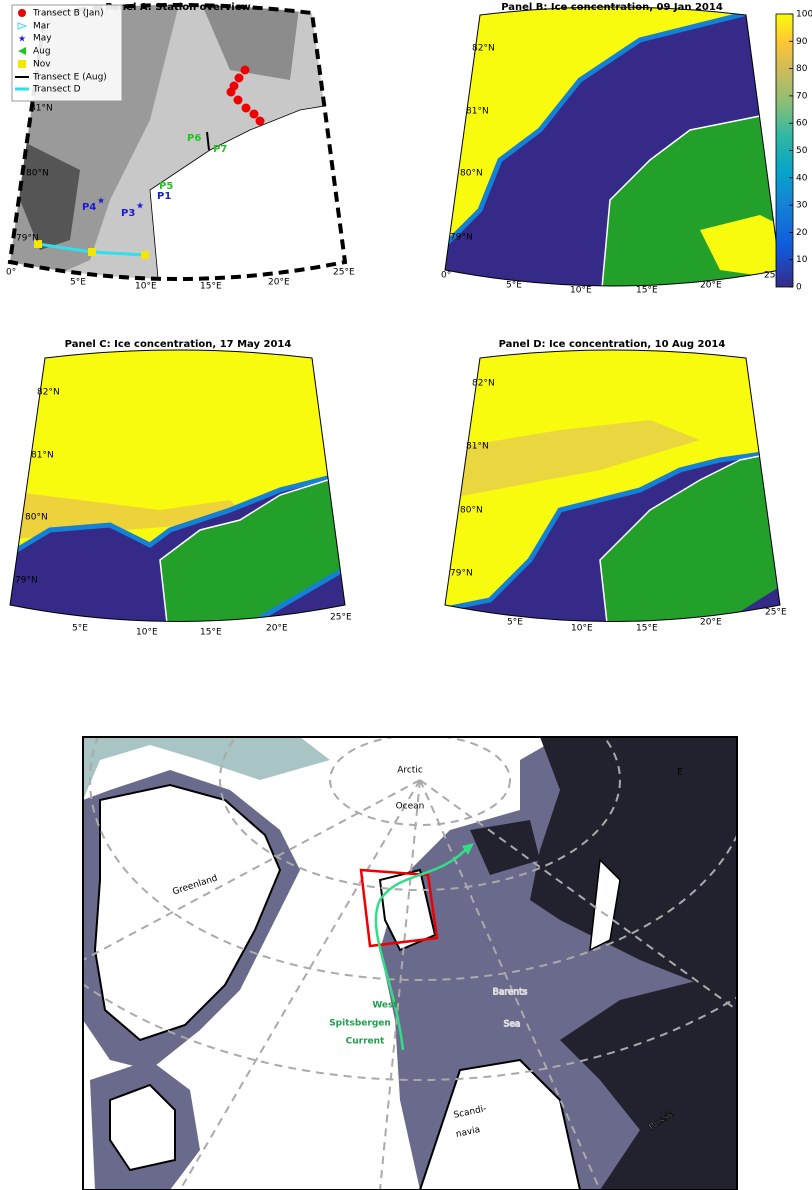  I want to click on ocean-label: Ocean, so click(410, 807).